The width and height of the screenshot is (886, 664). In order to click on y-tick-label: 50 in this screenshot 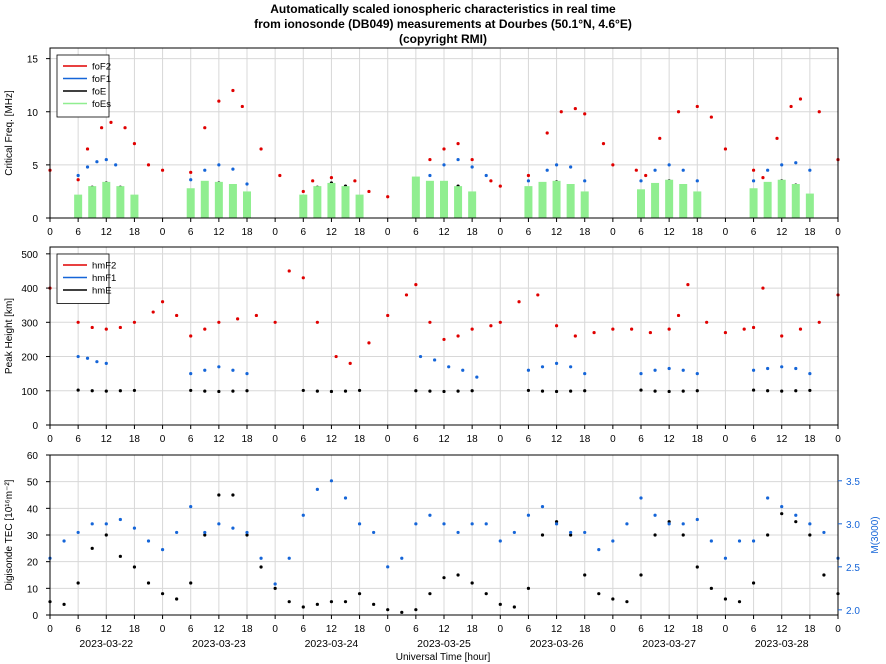, I will do `click(33, 483)`.